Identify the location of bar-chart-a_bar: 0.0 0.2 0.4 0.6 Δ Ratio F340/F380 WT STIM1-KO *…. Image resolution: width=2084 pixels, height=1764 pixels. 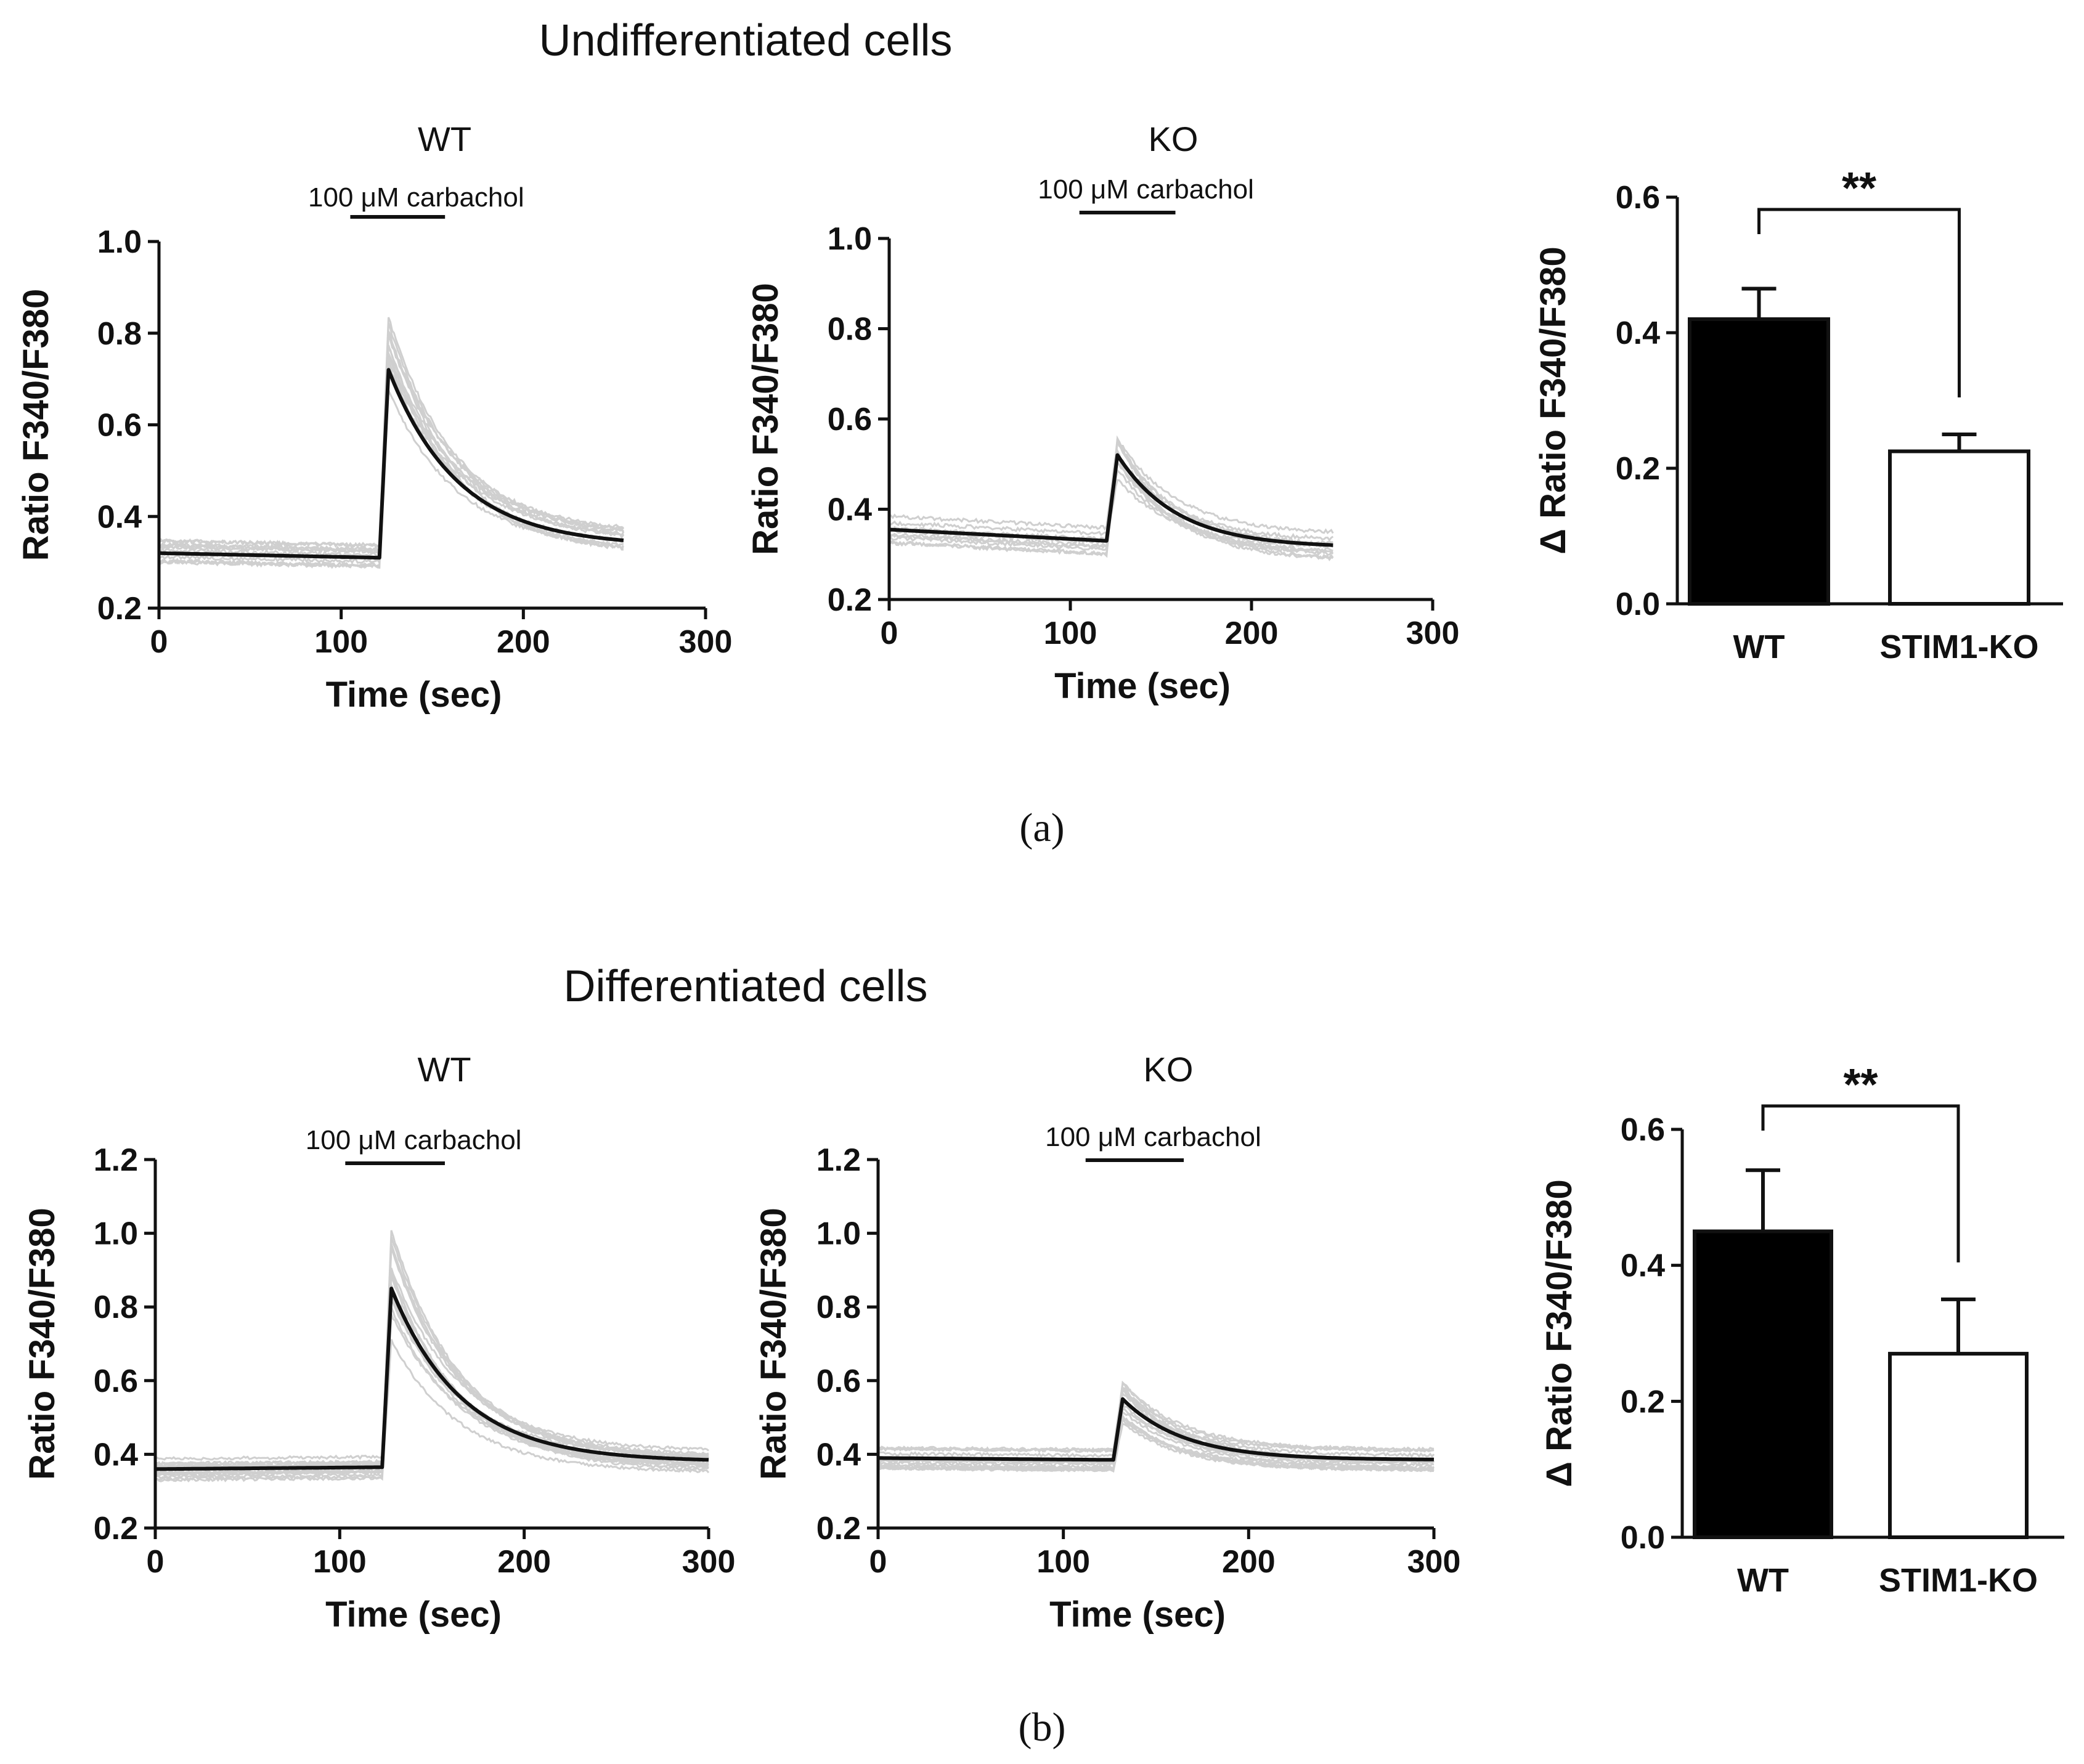
(1798, 414).